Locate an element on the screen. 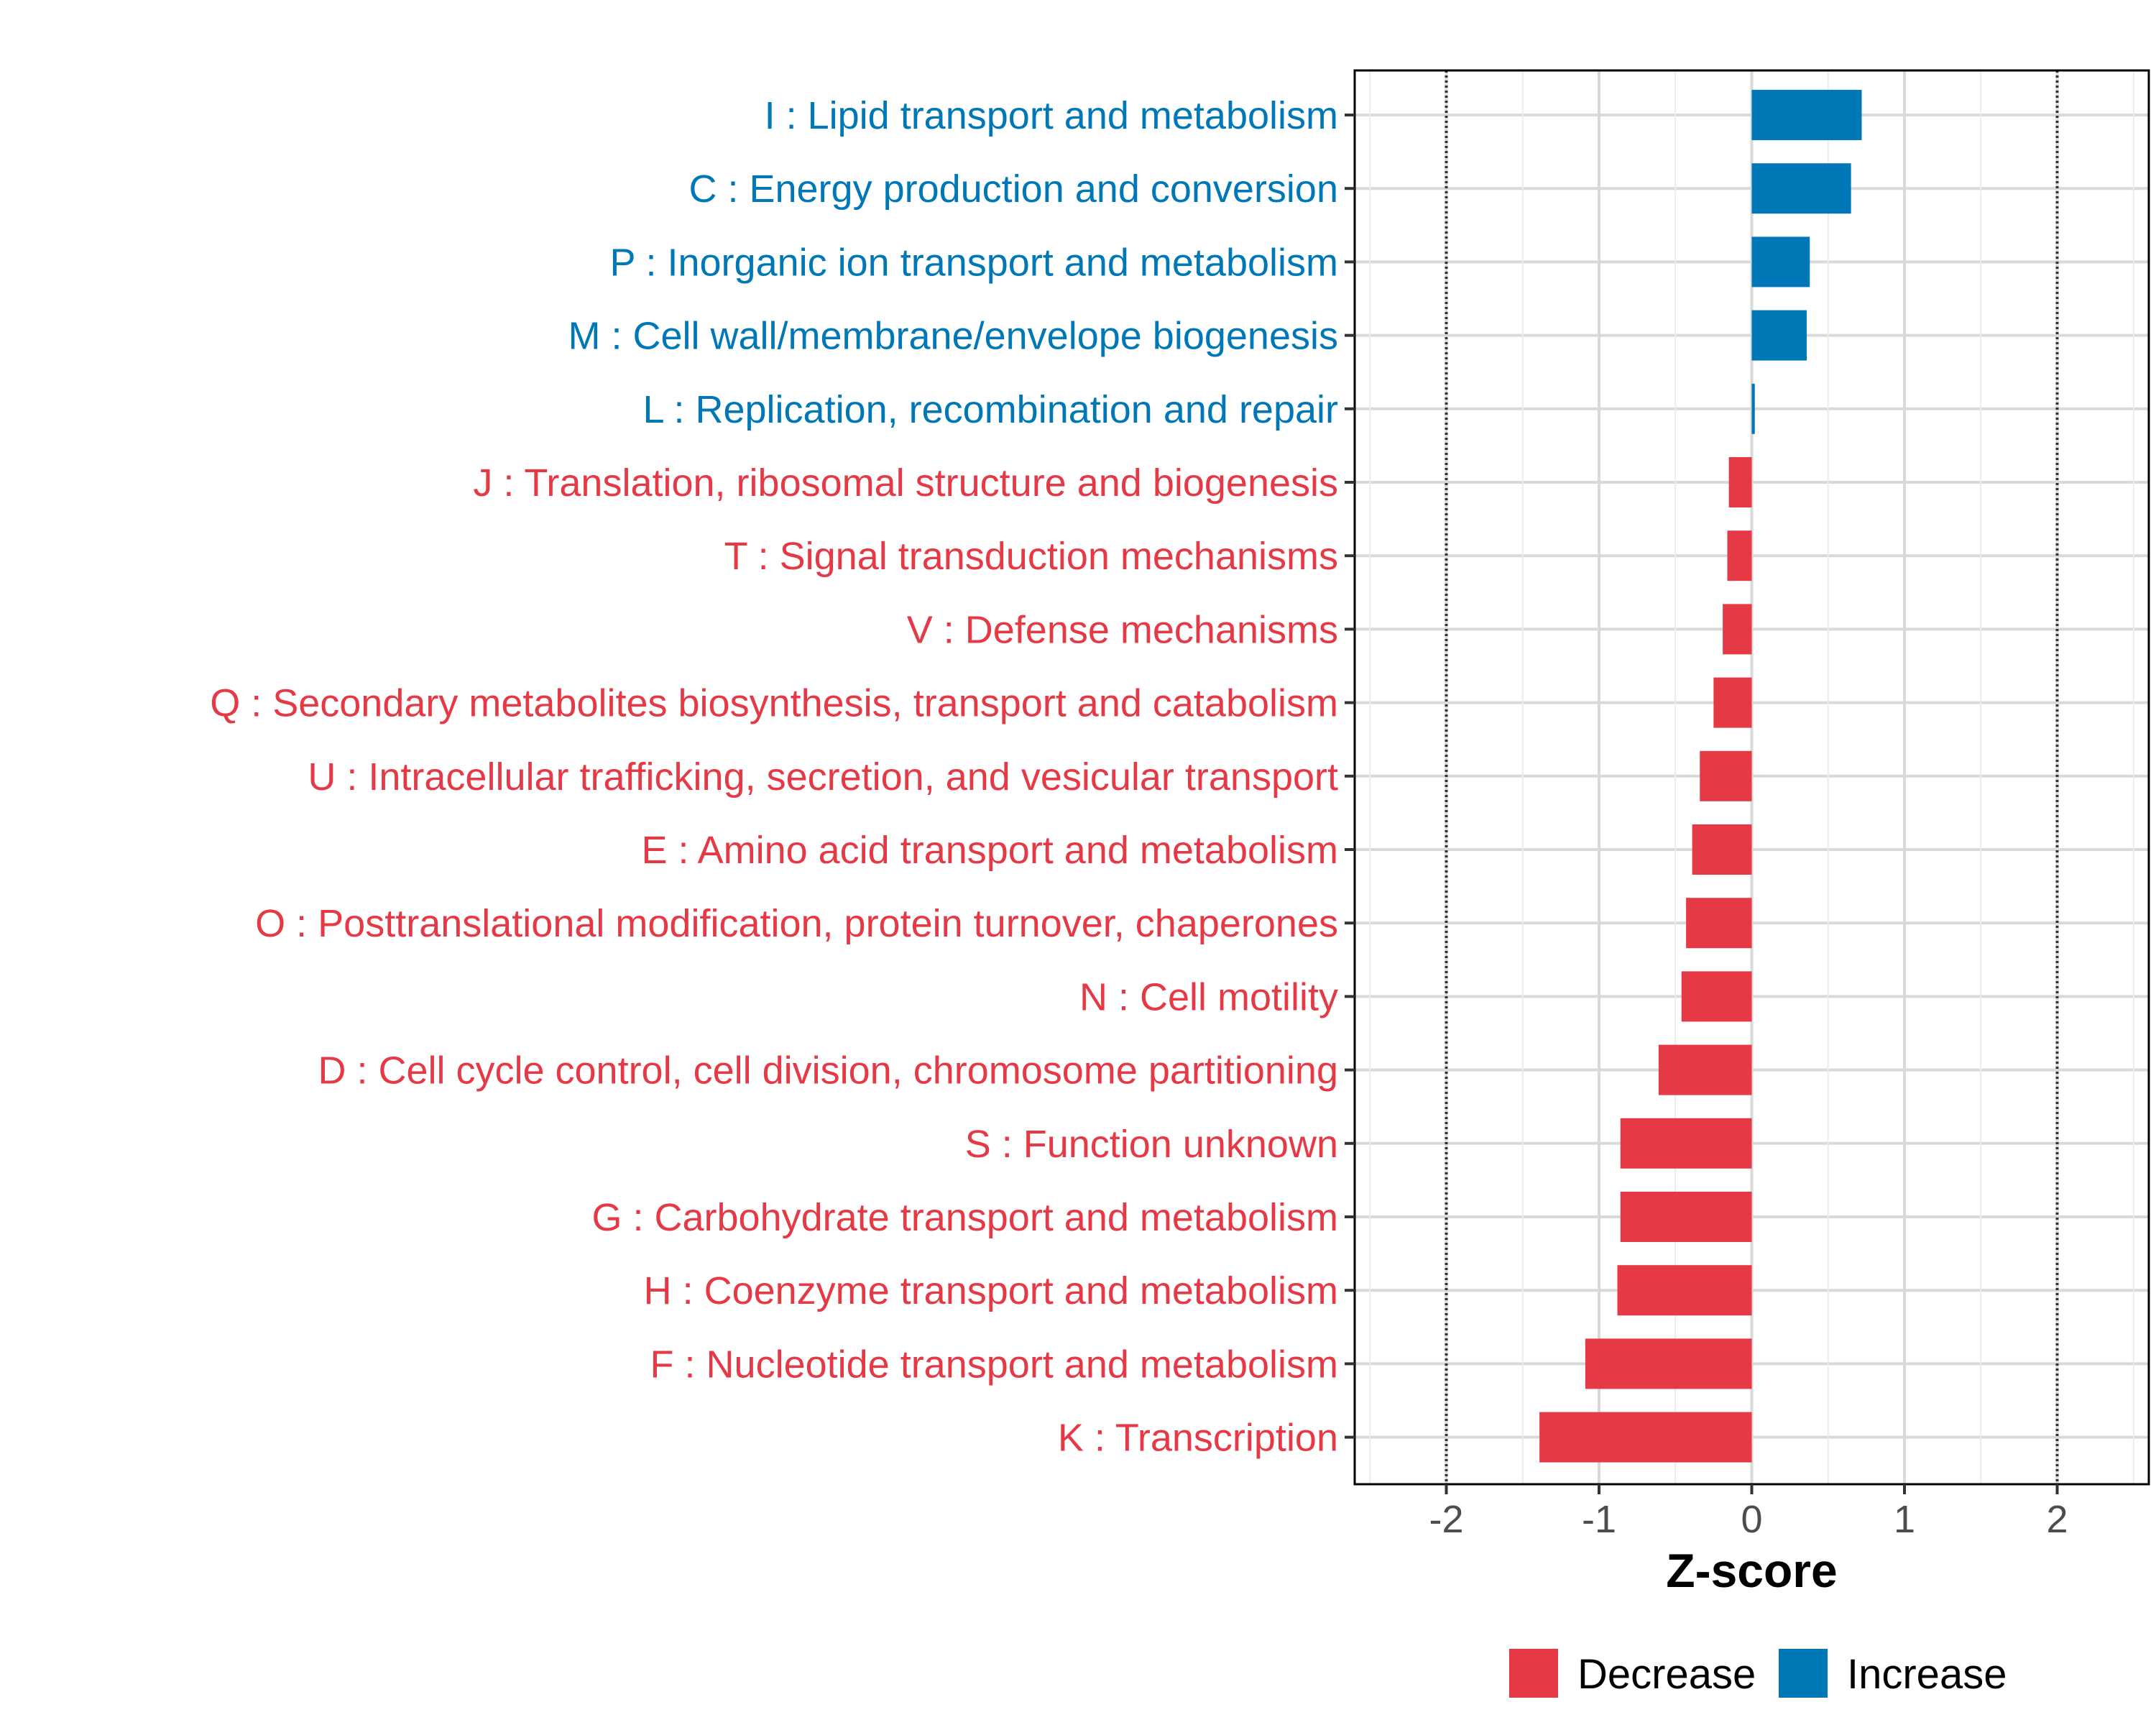  bar-i is located at coordinates (1806, 115).